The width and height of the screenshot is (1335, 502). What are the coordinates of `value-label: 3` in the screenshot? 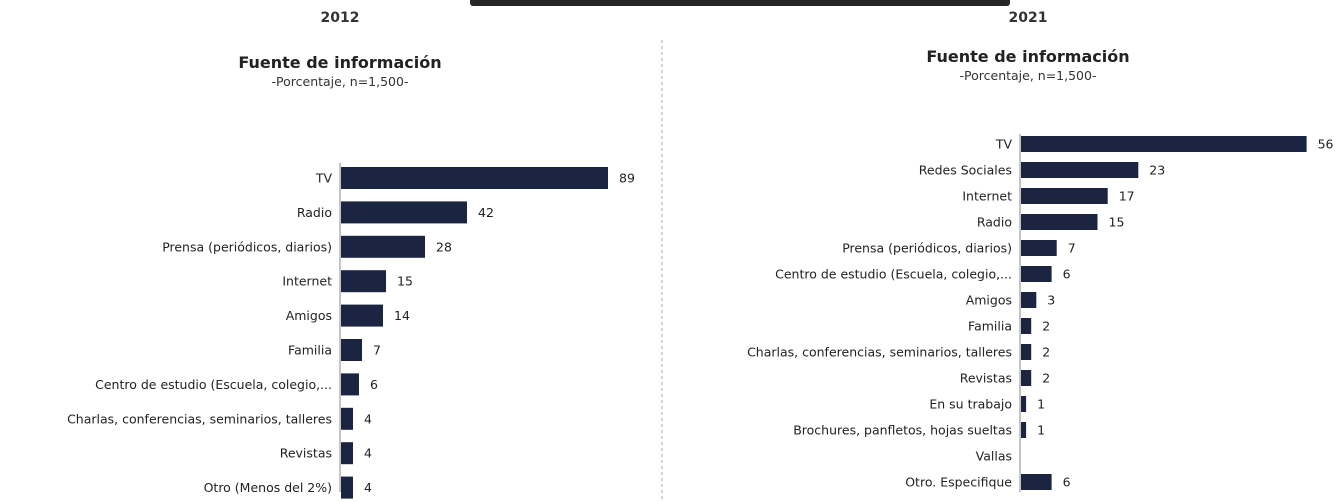 It's located at (1051, 300).